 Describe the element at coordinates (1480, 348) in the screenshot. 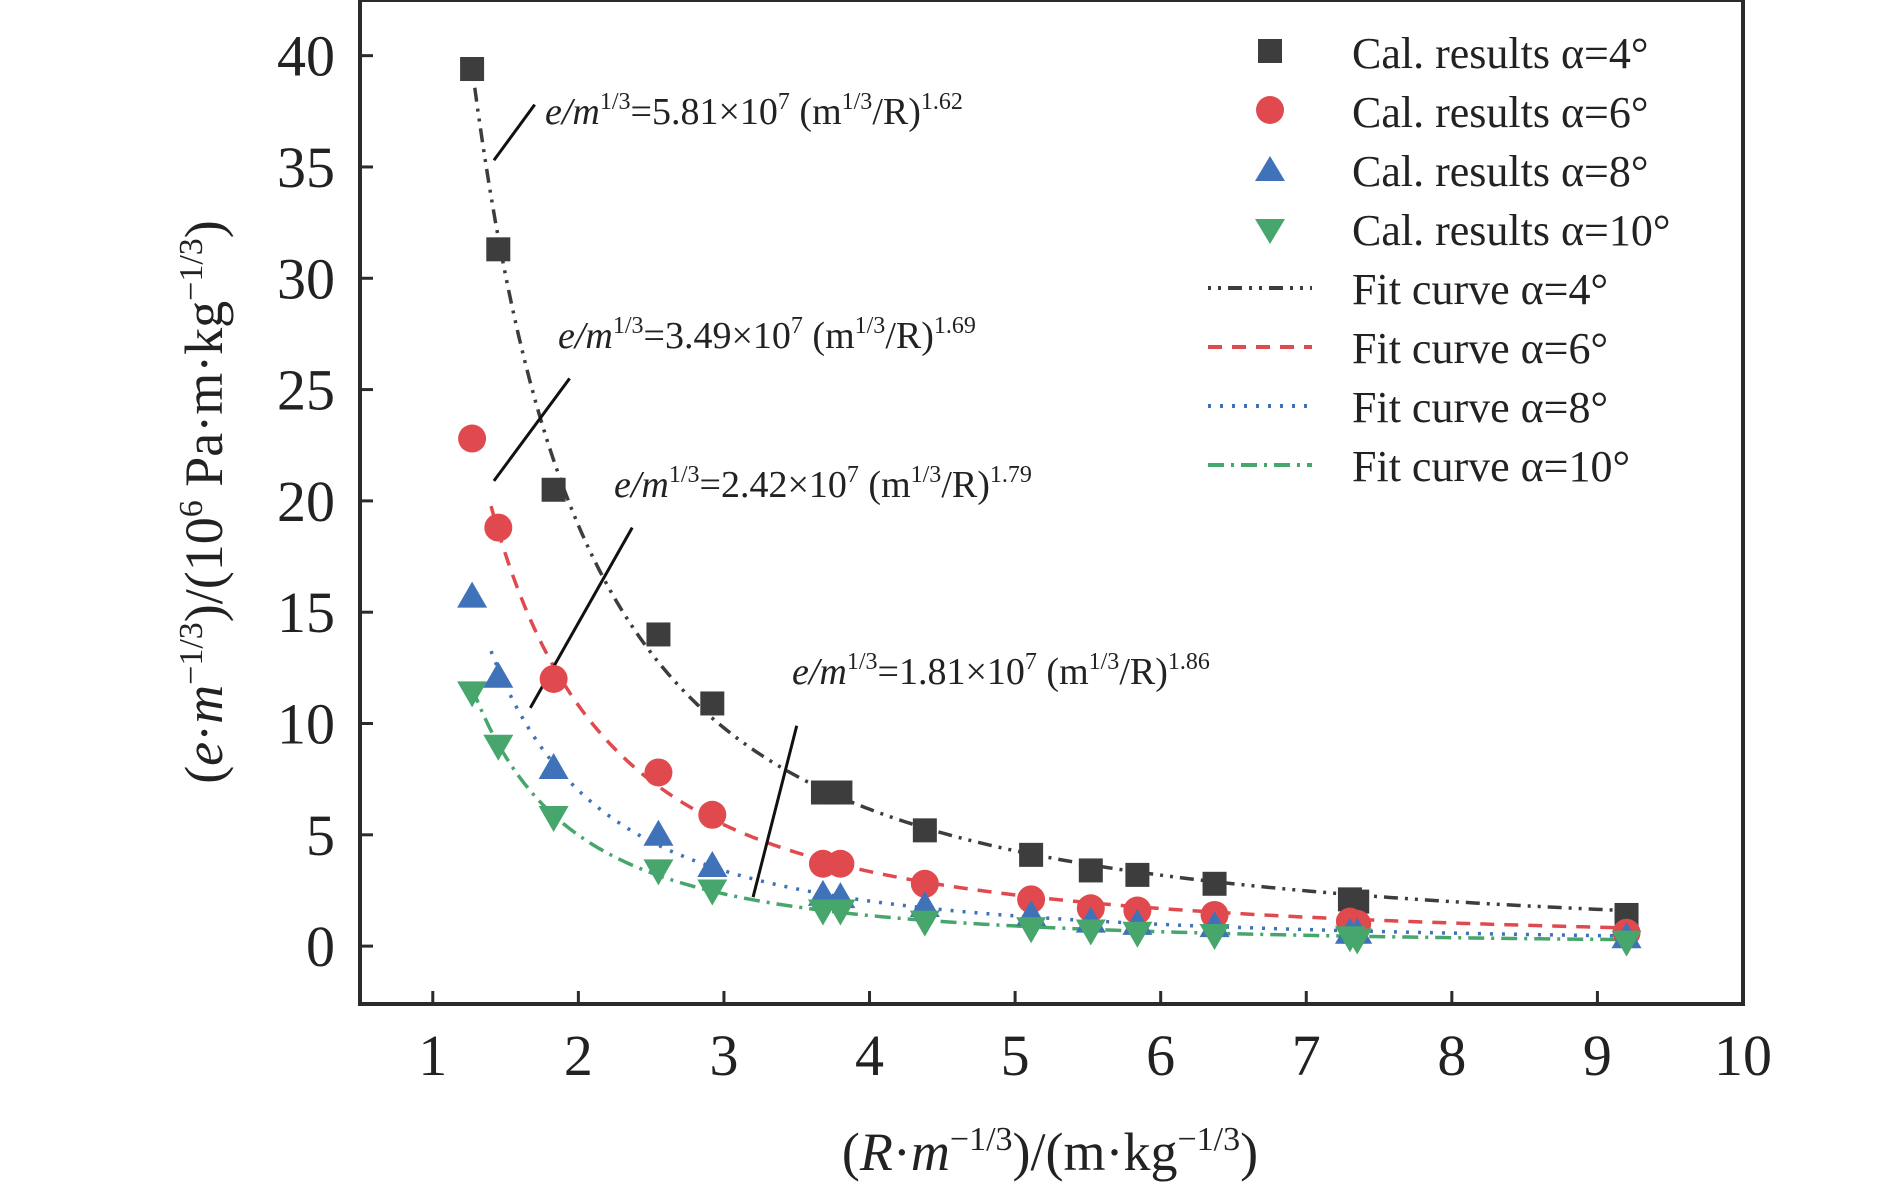

I see `legend-label: Fit curve α=6°` at that location.